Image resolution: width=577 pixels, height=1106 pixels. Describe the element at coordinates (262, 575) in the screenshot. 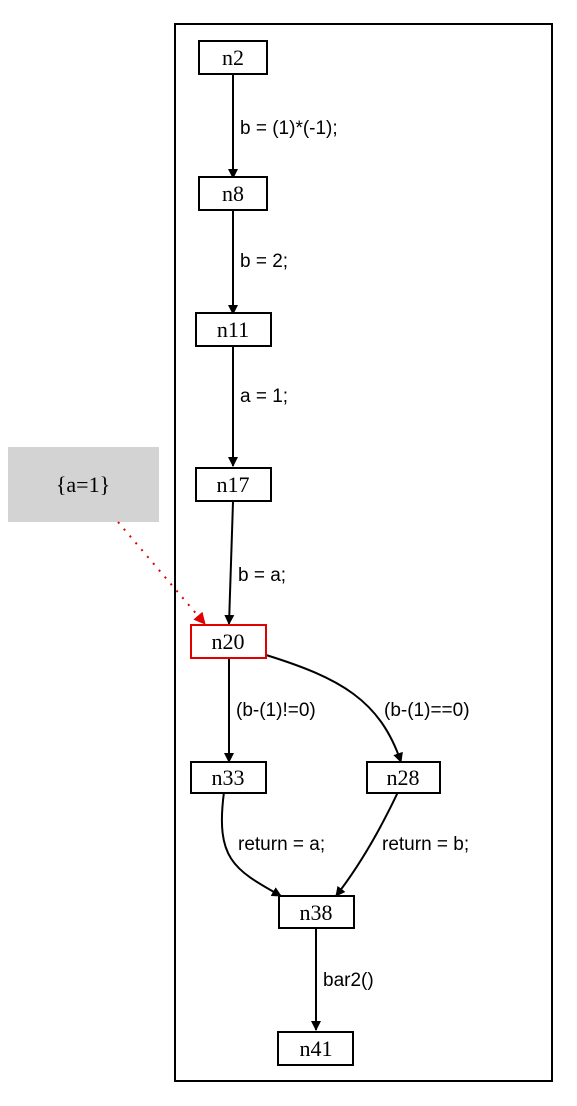

I see `edge-label-n17-n20: b = a;` at that location.